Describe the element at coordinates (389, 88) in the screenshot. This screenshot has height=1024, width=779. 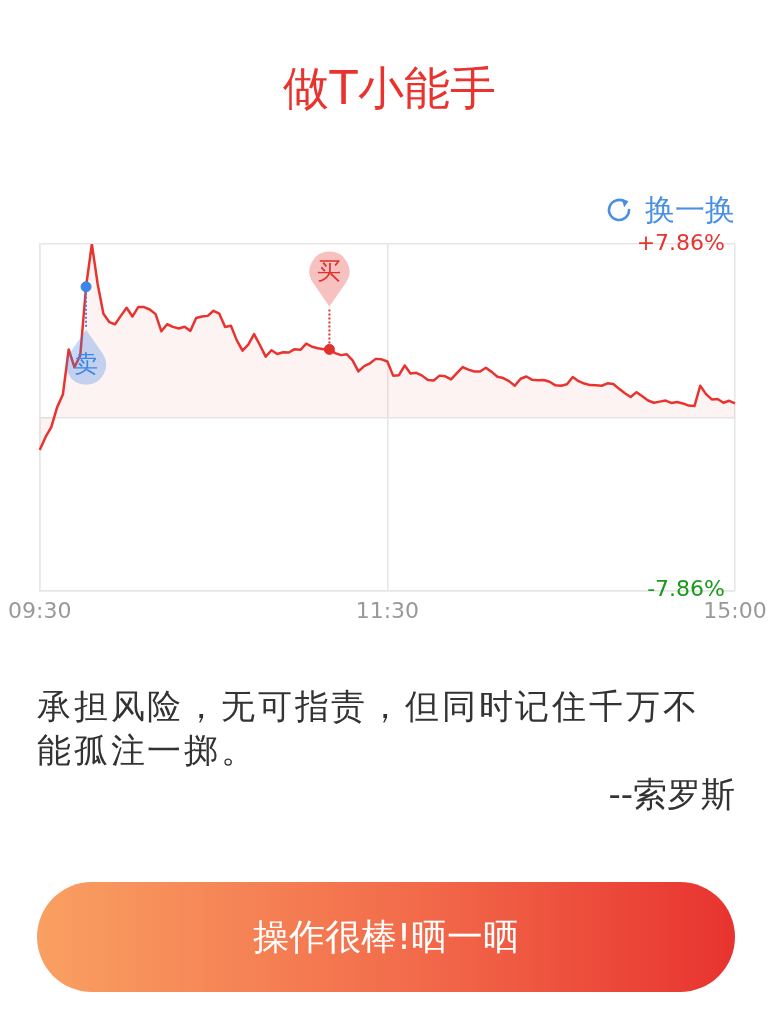
I see `chart-title: 做T小能手` at that location.